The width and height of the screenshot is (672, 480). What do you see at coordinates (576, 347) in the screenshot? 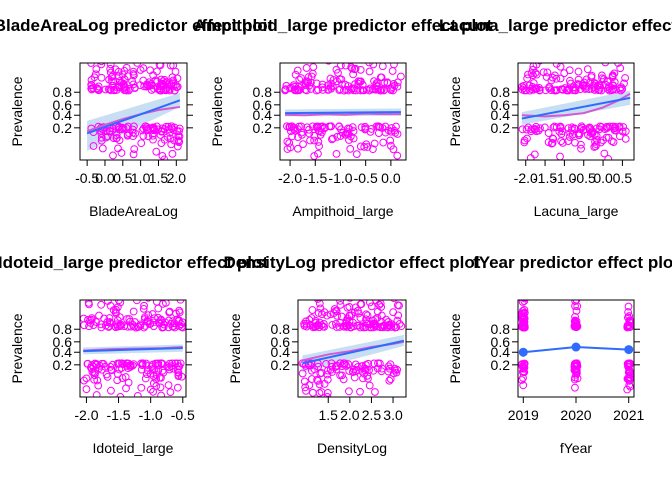
I see `fitted-point` at bounding box center [576, 347].